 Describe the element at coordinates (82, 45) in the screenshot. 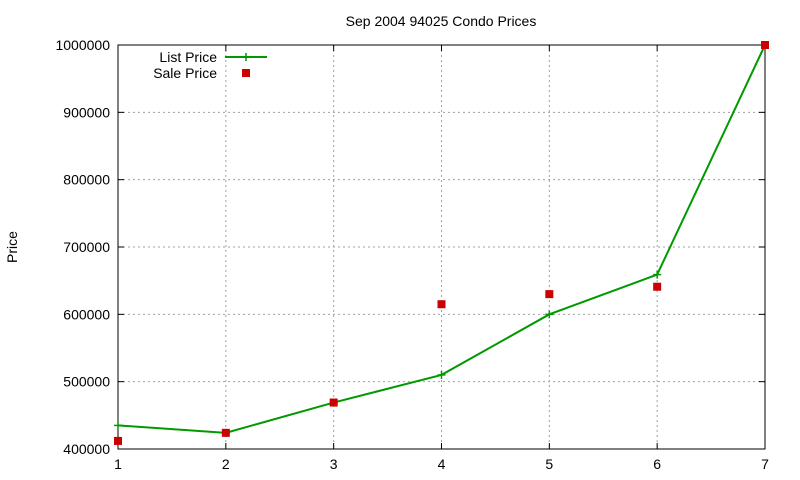

I see `y-tick-label: 1000000` at that location.